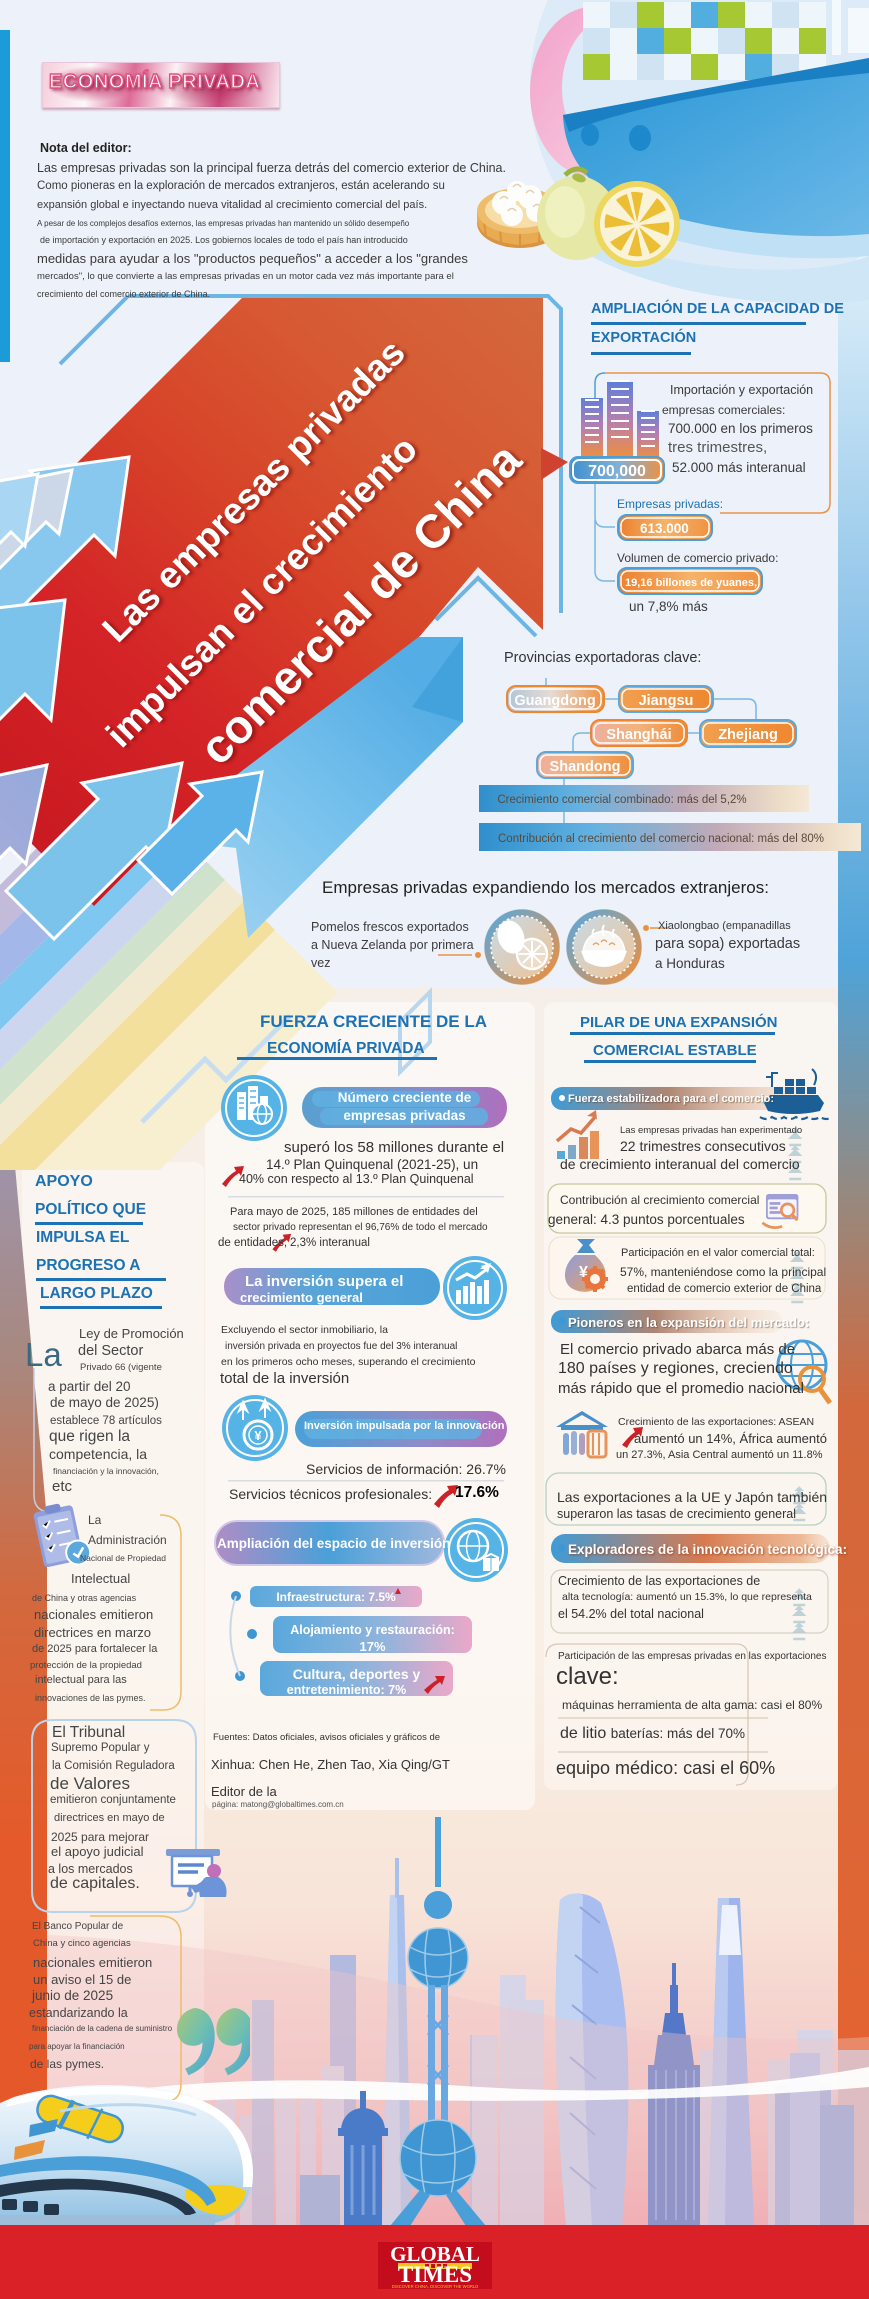 The height and width of the screenshot is (2299, 869). Describe the element at coordinates (617, 471) in the screenshot. I see `svg-text: 700,000` at that location.